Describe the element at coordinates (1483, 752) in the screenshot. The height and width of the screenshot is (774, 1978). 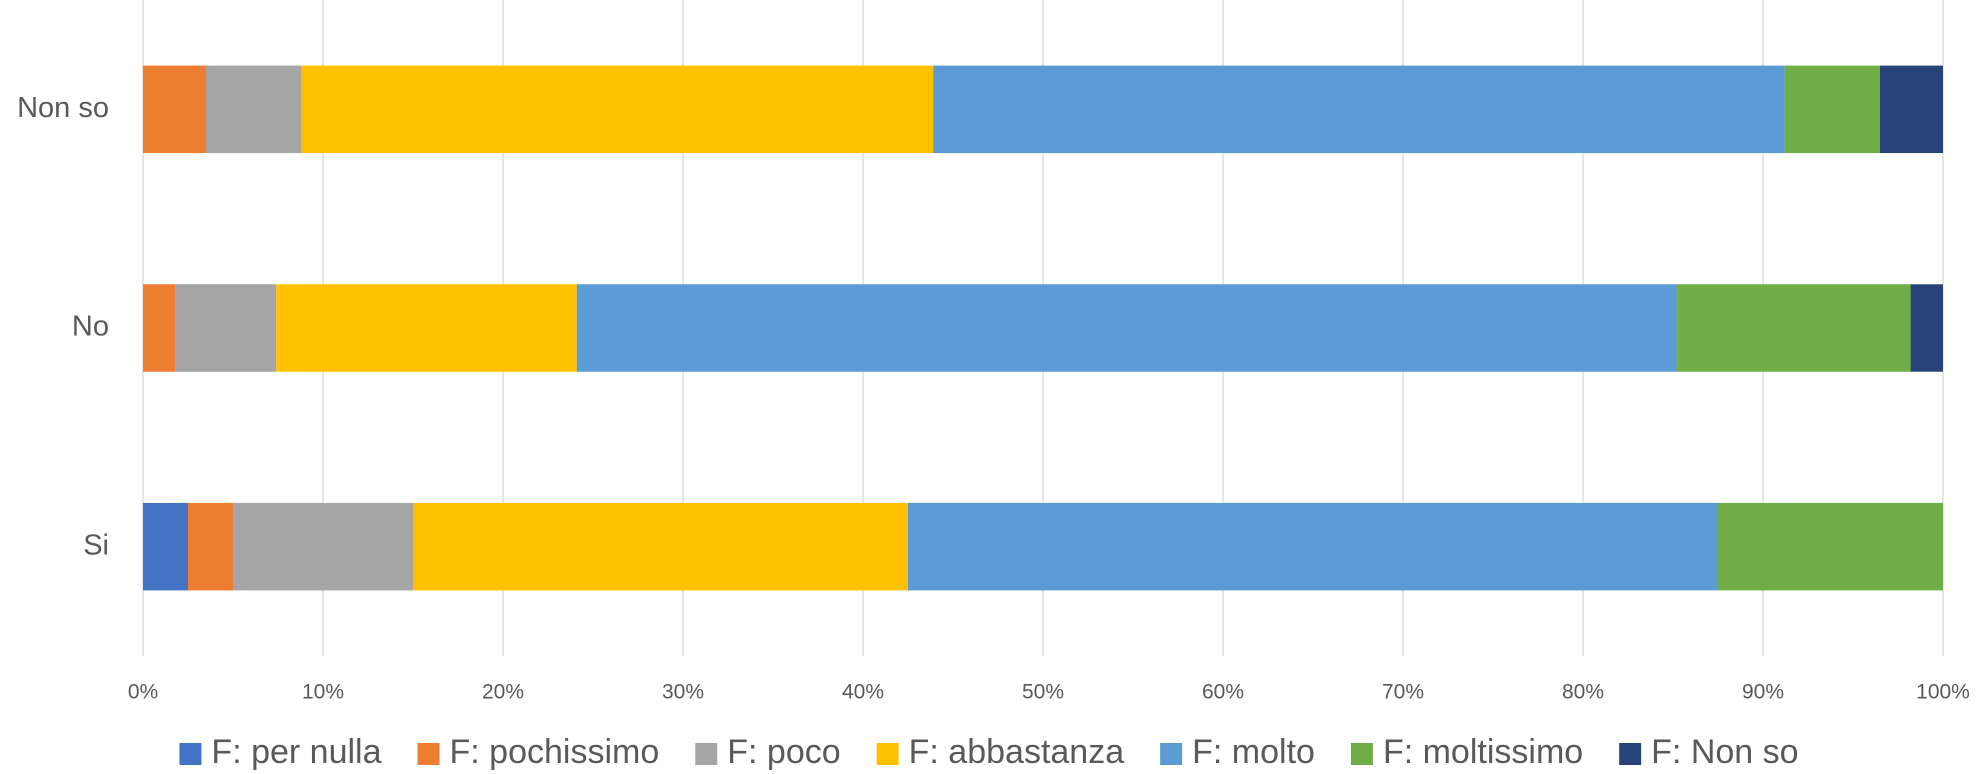
I see `legend-label: F: moltissimo` at that location.